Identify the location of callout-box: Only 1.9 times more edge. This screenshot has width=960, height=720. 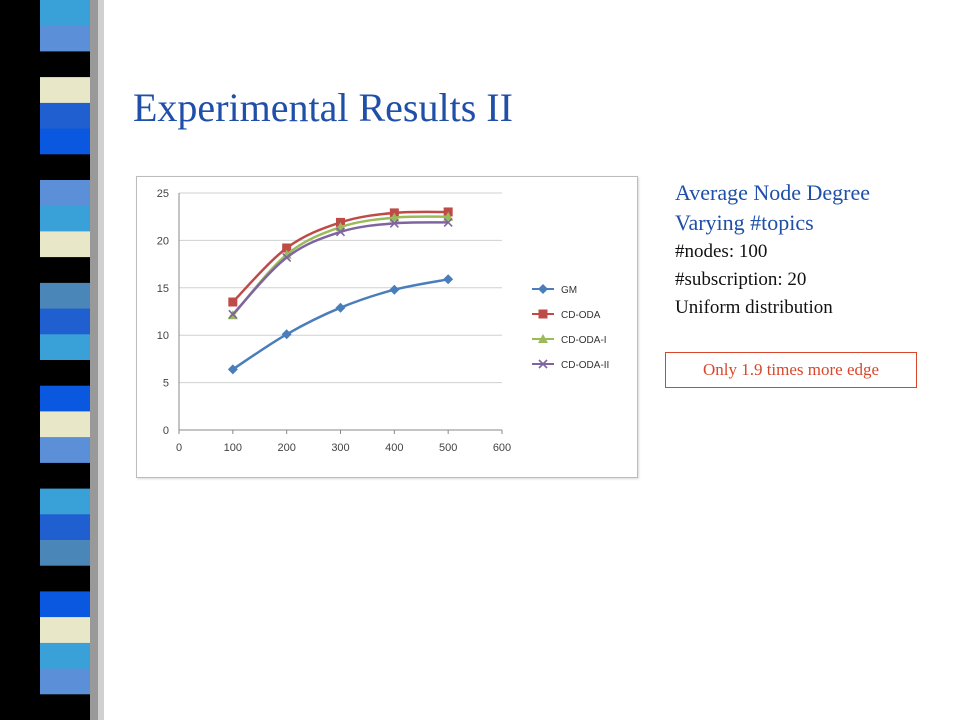
(791, 370).